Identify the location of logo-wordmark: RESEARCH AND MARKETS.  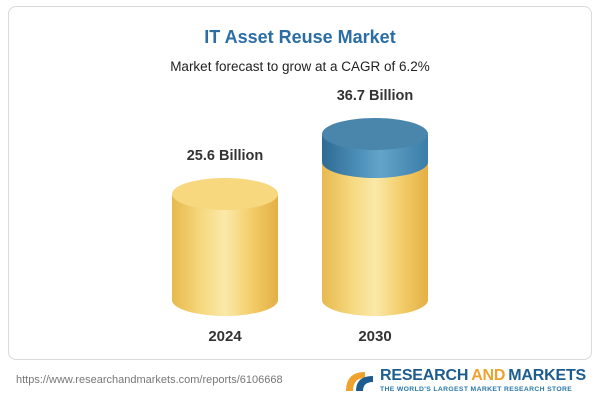
(483, 375).